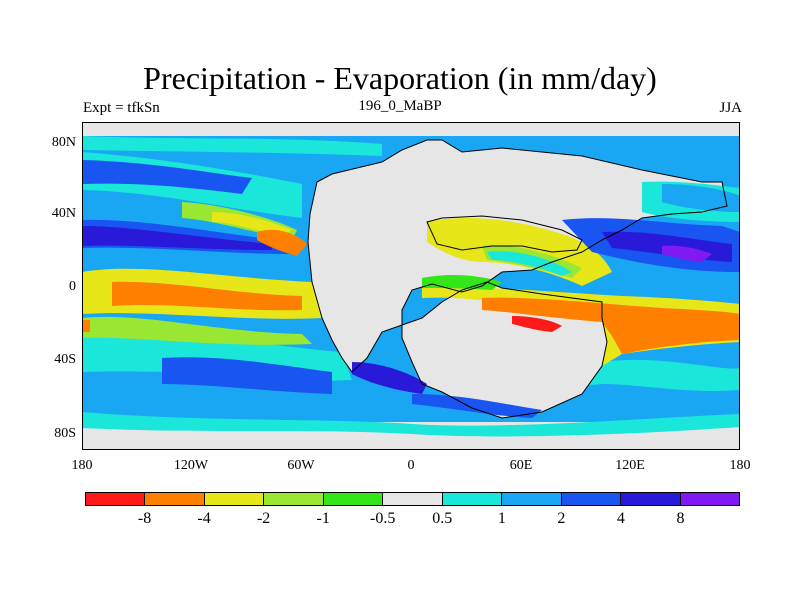  What do you see at coordinates (72, 286) in the screenshot?
I see `lat-label-0: 0` at bounding box center [72, 286].